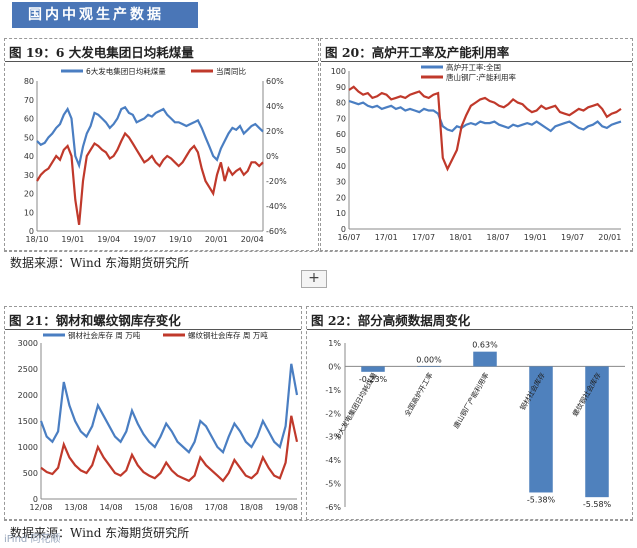 This screenshot has height=548, width=637. Describe the element at coordinates (597, 504) in the screenshot. I see `data-label: -5.58%` at that location.